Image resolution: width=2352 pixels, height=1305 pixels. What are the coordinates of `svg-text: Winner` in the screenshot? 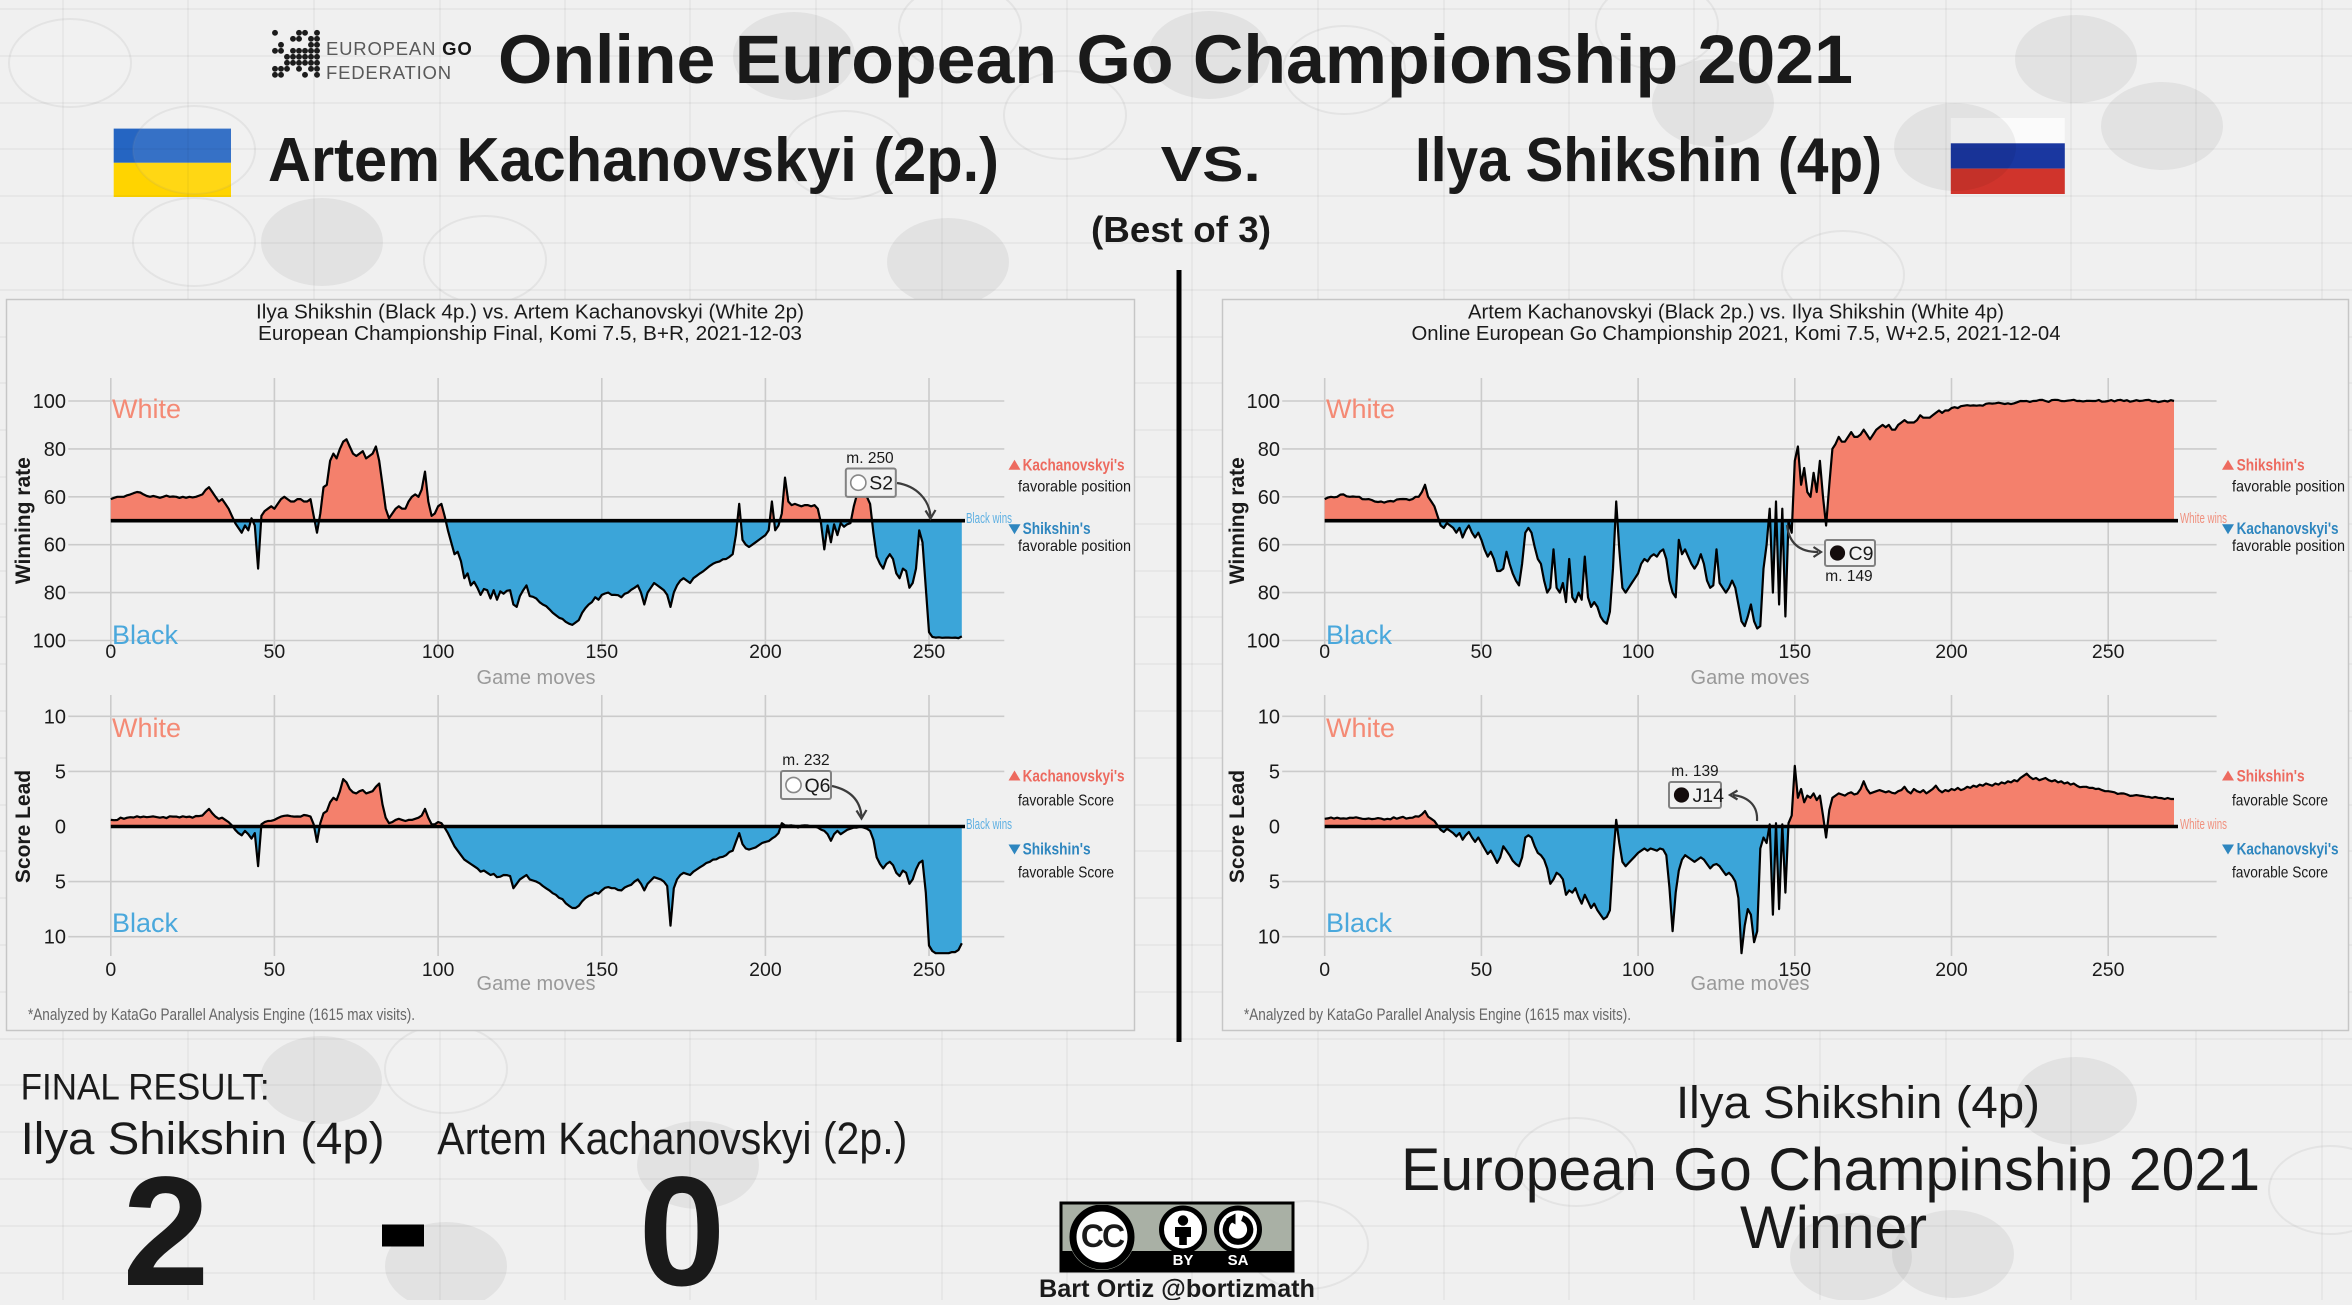 It's located at (1833, 1227).